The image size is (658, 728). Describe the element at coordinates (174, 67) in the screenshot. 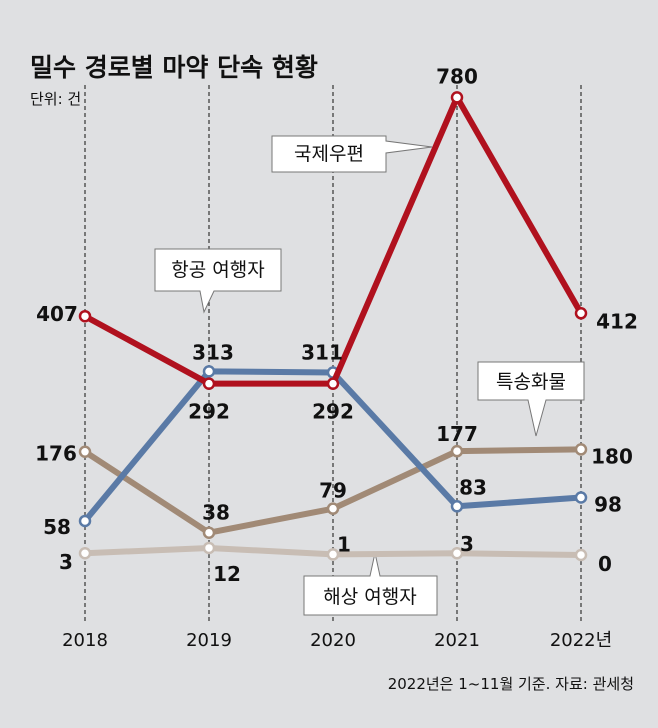

I see `chart-title: 밀수 경로별 마약 단속 현황` at that location.